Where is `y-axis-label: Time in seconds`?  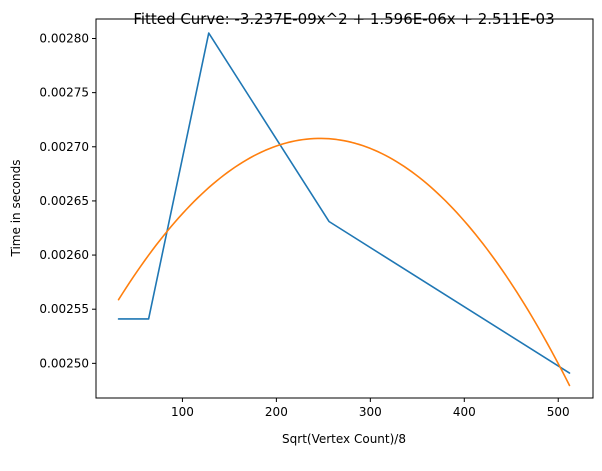
y-axis-label: Time in seconds is located at coordinates (16, 209).